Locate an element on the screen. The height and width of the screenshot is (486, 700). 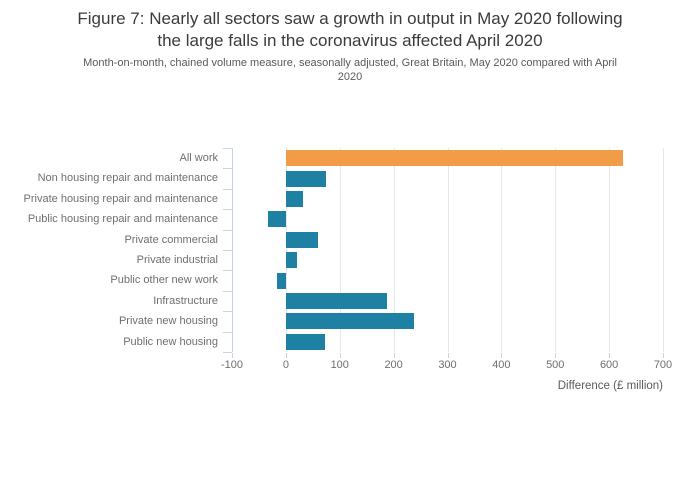
category-label-non-housing-repair-and-maintenance: Non housing repair and maintenance is located at coordinates (127, 178).